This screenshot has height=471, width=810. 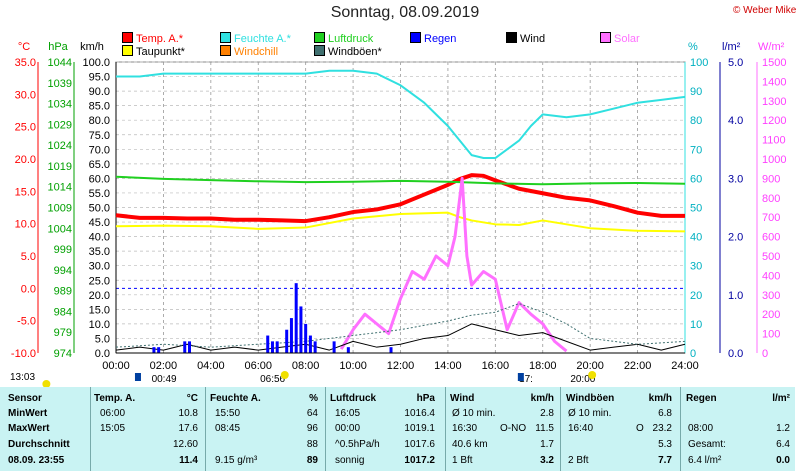 I want to click on solar-tick: 1300, so click(x=774, y=102).